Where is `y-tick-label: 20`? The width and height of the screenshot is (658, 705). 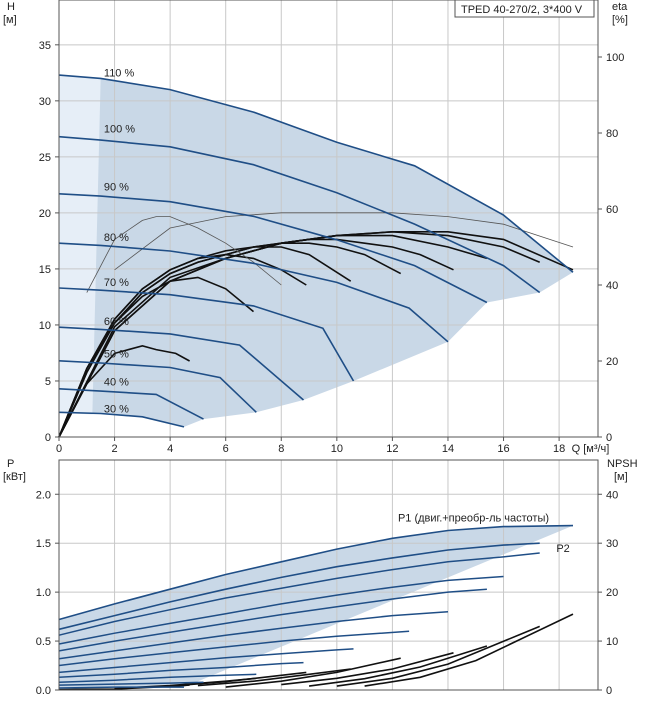 y-tick-label: 20 is located at coordinates (45, 214).